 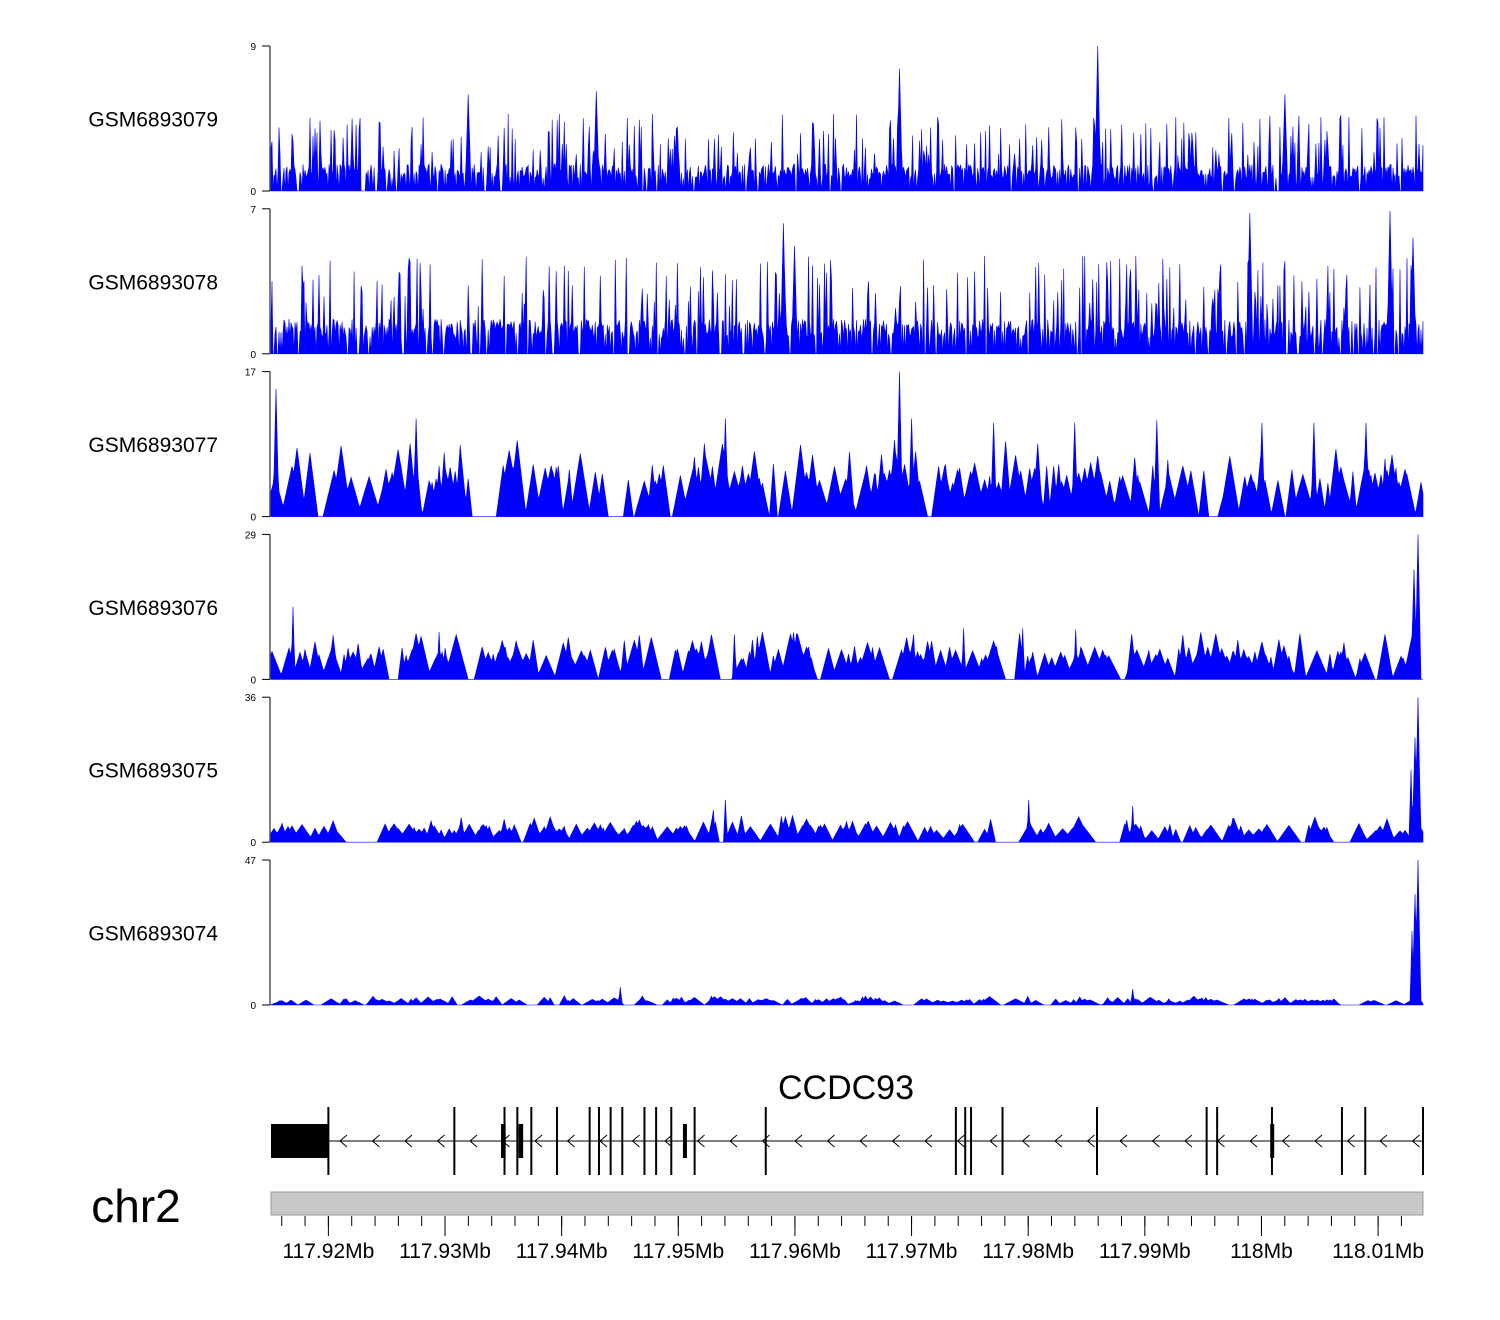 What do you see at coordinates (135, 1206) in the screenshot?
I see `chromosome-label: chr2` at bounding box center [135, 1206].